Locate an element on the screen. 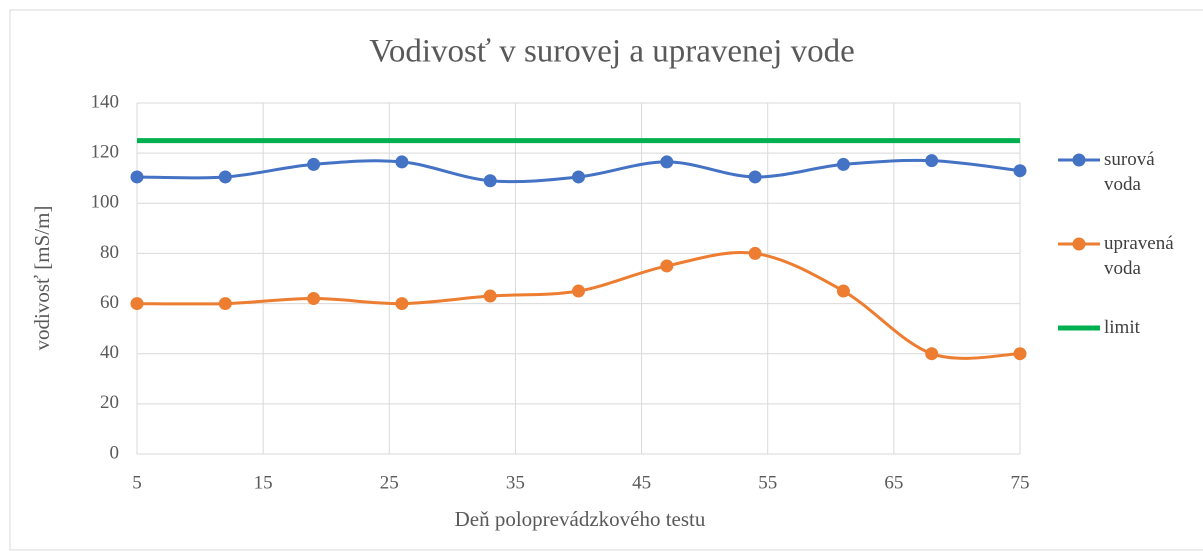 The height and width of the screenshot is (551, 1203). y-tick-label: 40 is located at coordinates (109, 352).